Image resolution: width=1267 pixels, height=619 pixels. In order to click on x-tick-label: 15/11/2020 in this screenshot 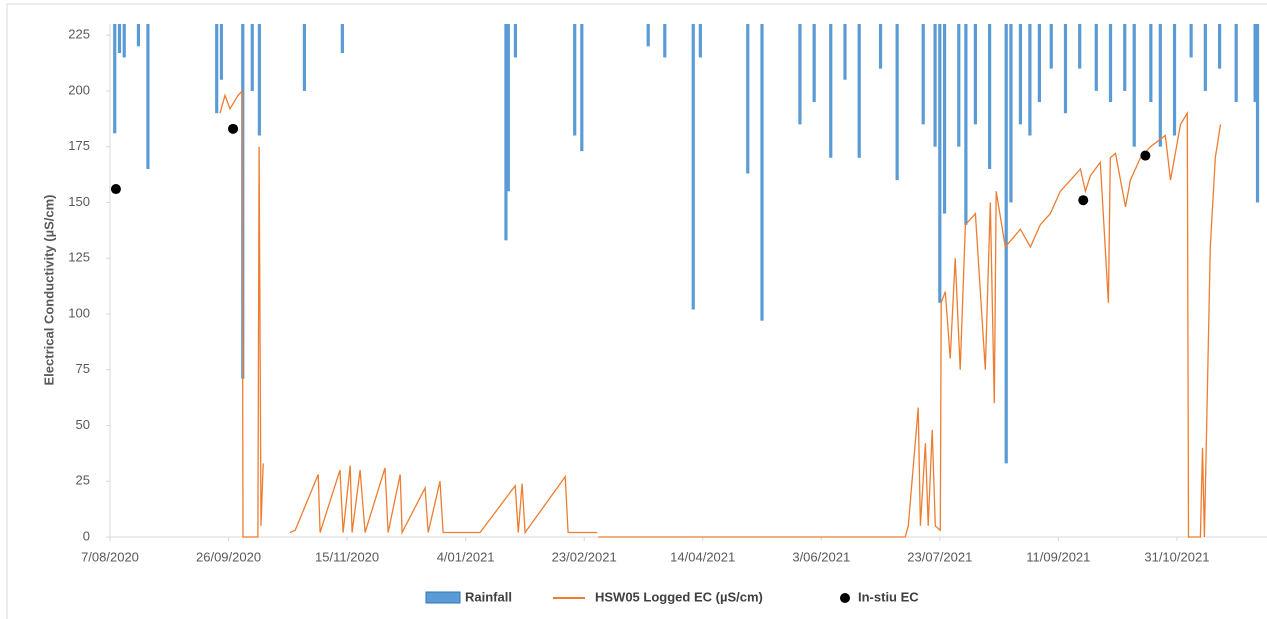, I will do `click(347, 556)`.